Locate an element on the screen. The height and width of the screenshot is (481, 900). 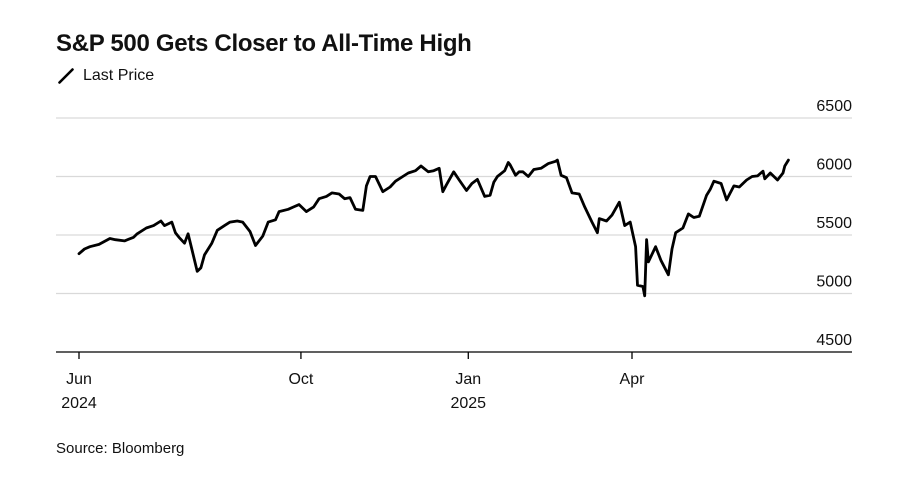
legend: Last Price is located at coordinates (106, 76).